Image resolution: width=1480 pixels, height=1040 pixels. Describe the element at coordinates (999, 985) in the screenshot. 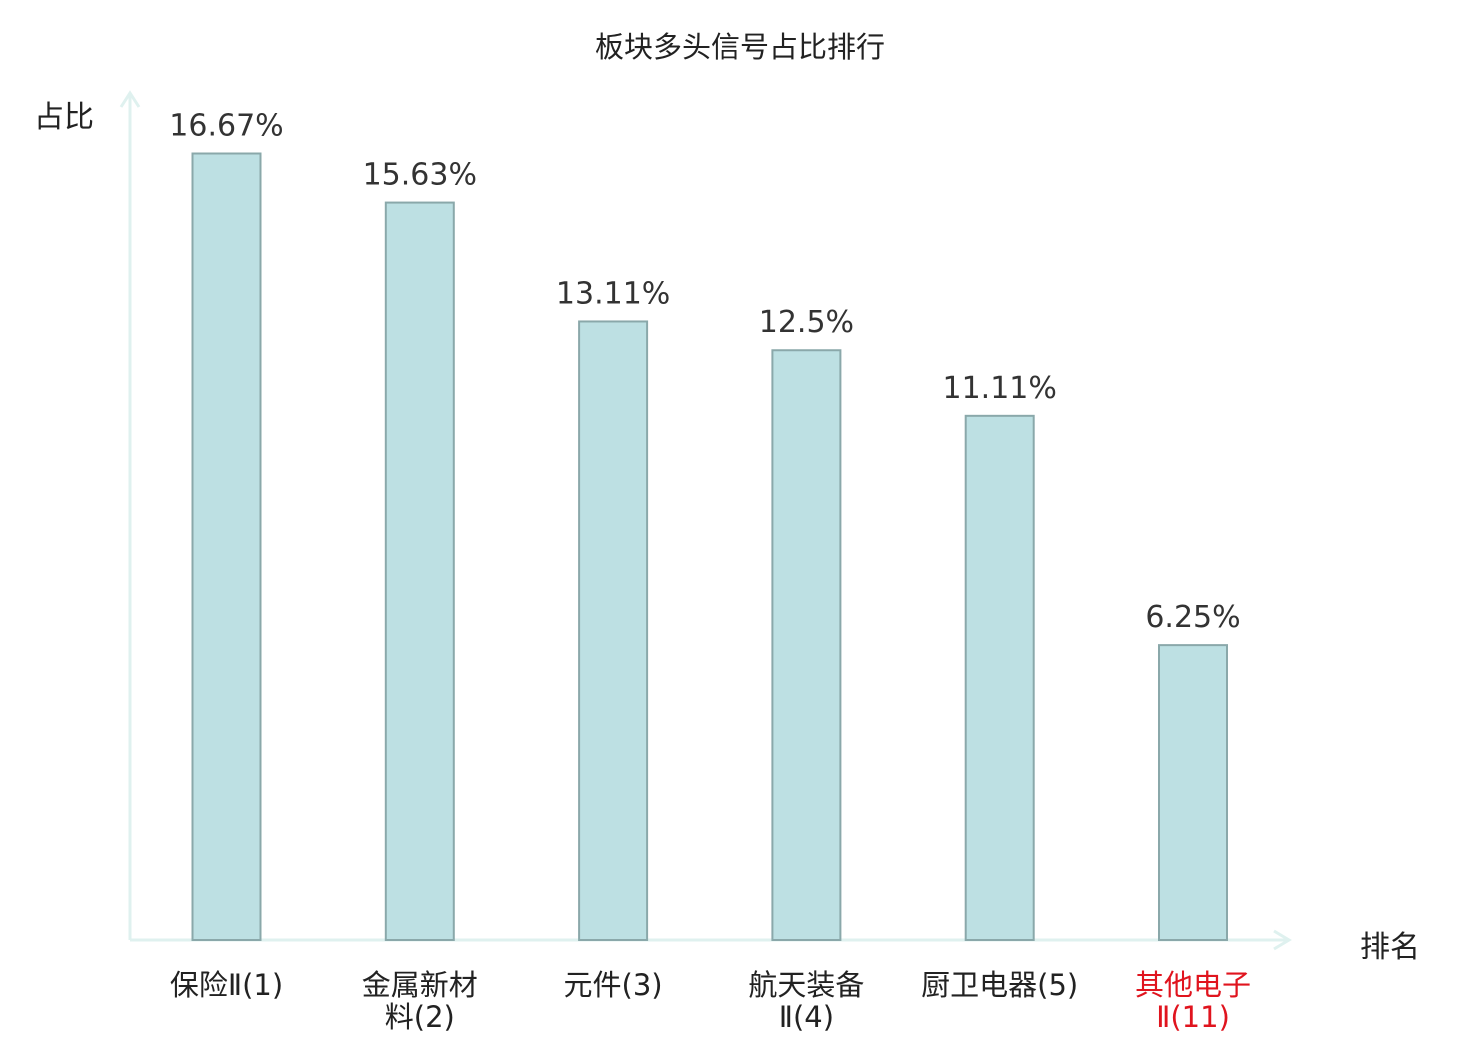

I see `category-label: 厨卫电器(5)` at that location.